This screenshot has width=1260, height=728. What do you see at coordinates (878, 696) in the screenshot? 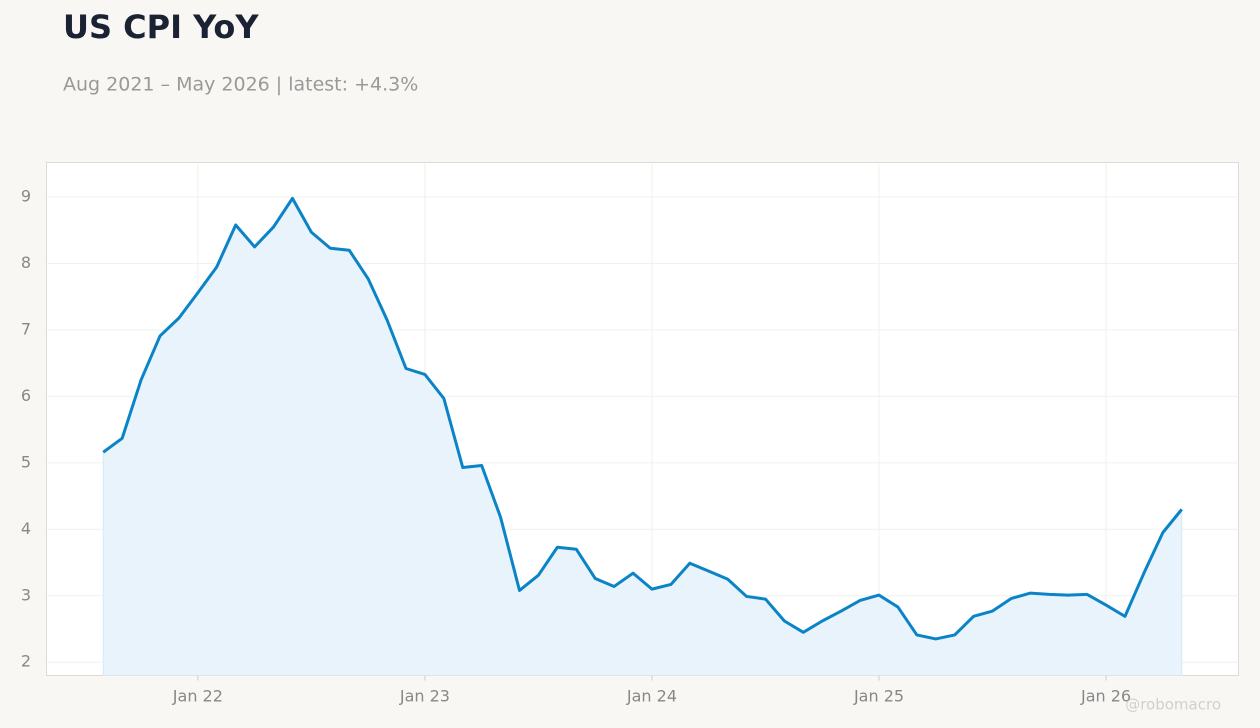
I see `x-tick-label: Jan 25` at bounding box center [878, 696].